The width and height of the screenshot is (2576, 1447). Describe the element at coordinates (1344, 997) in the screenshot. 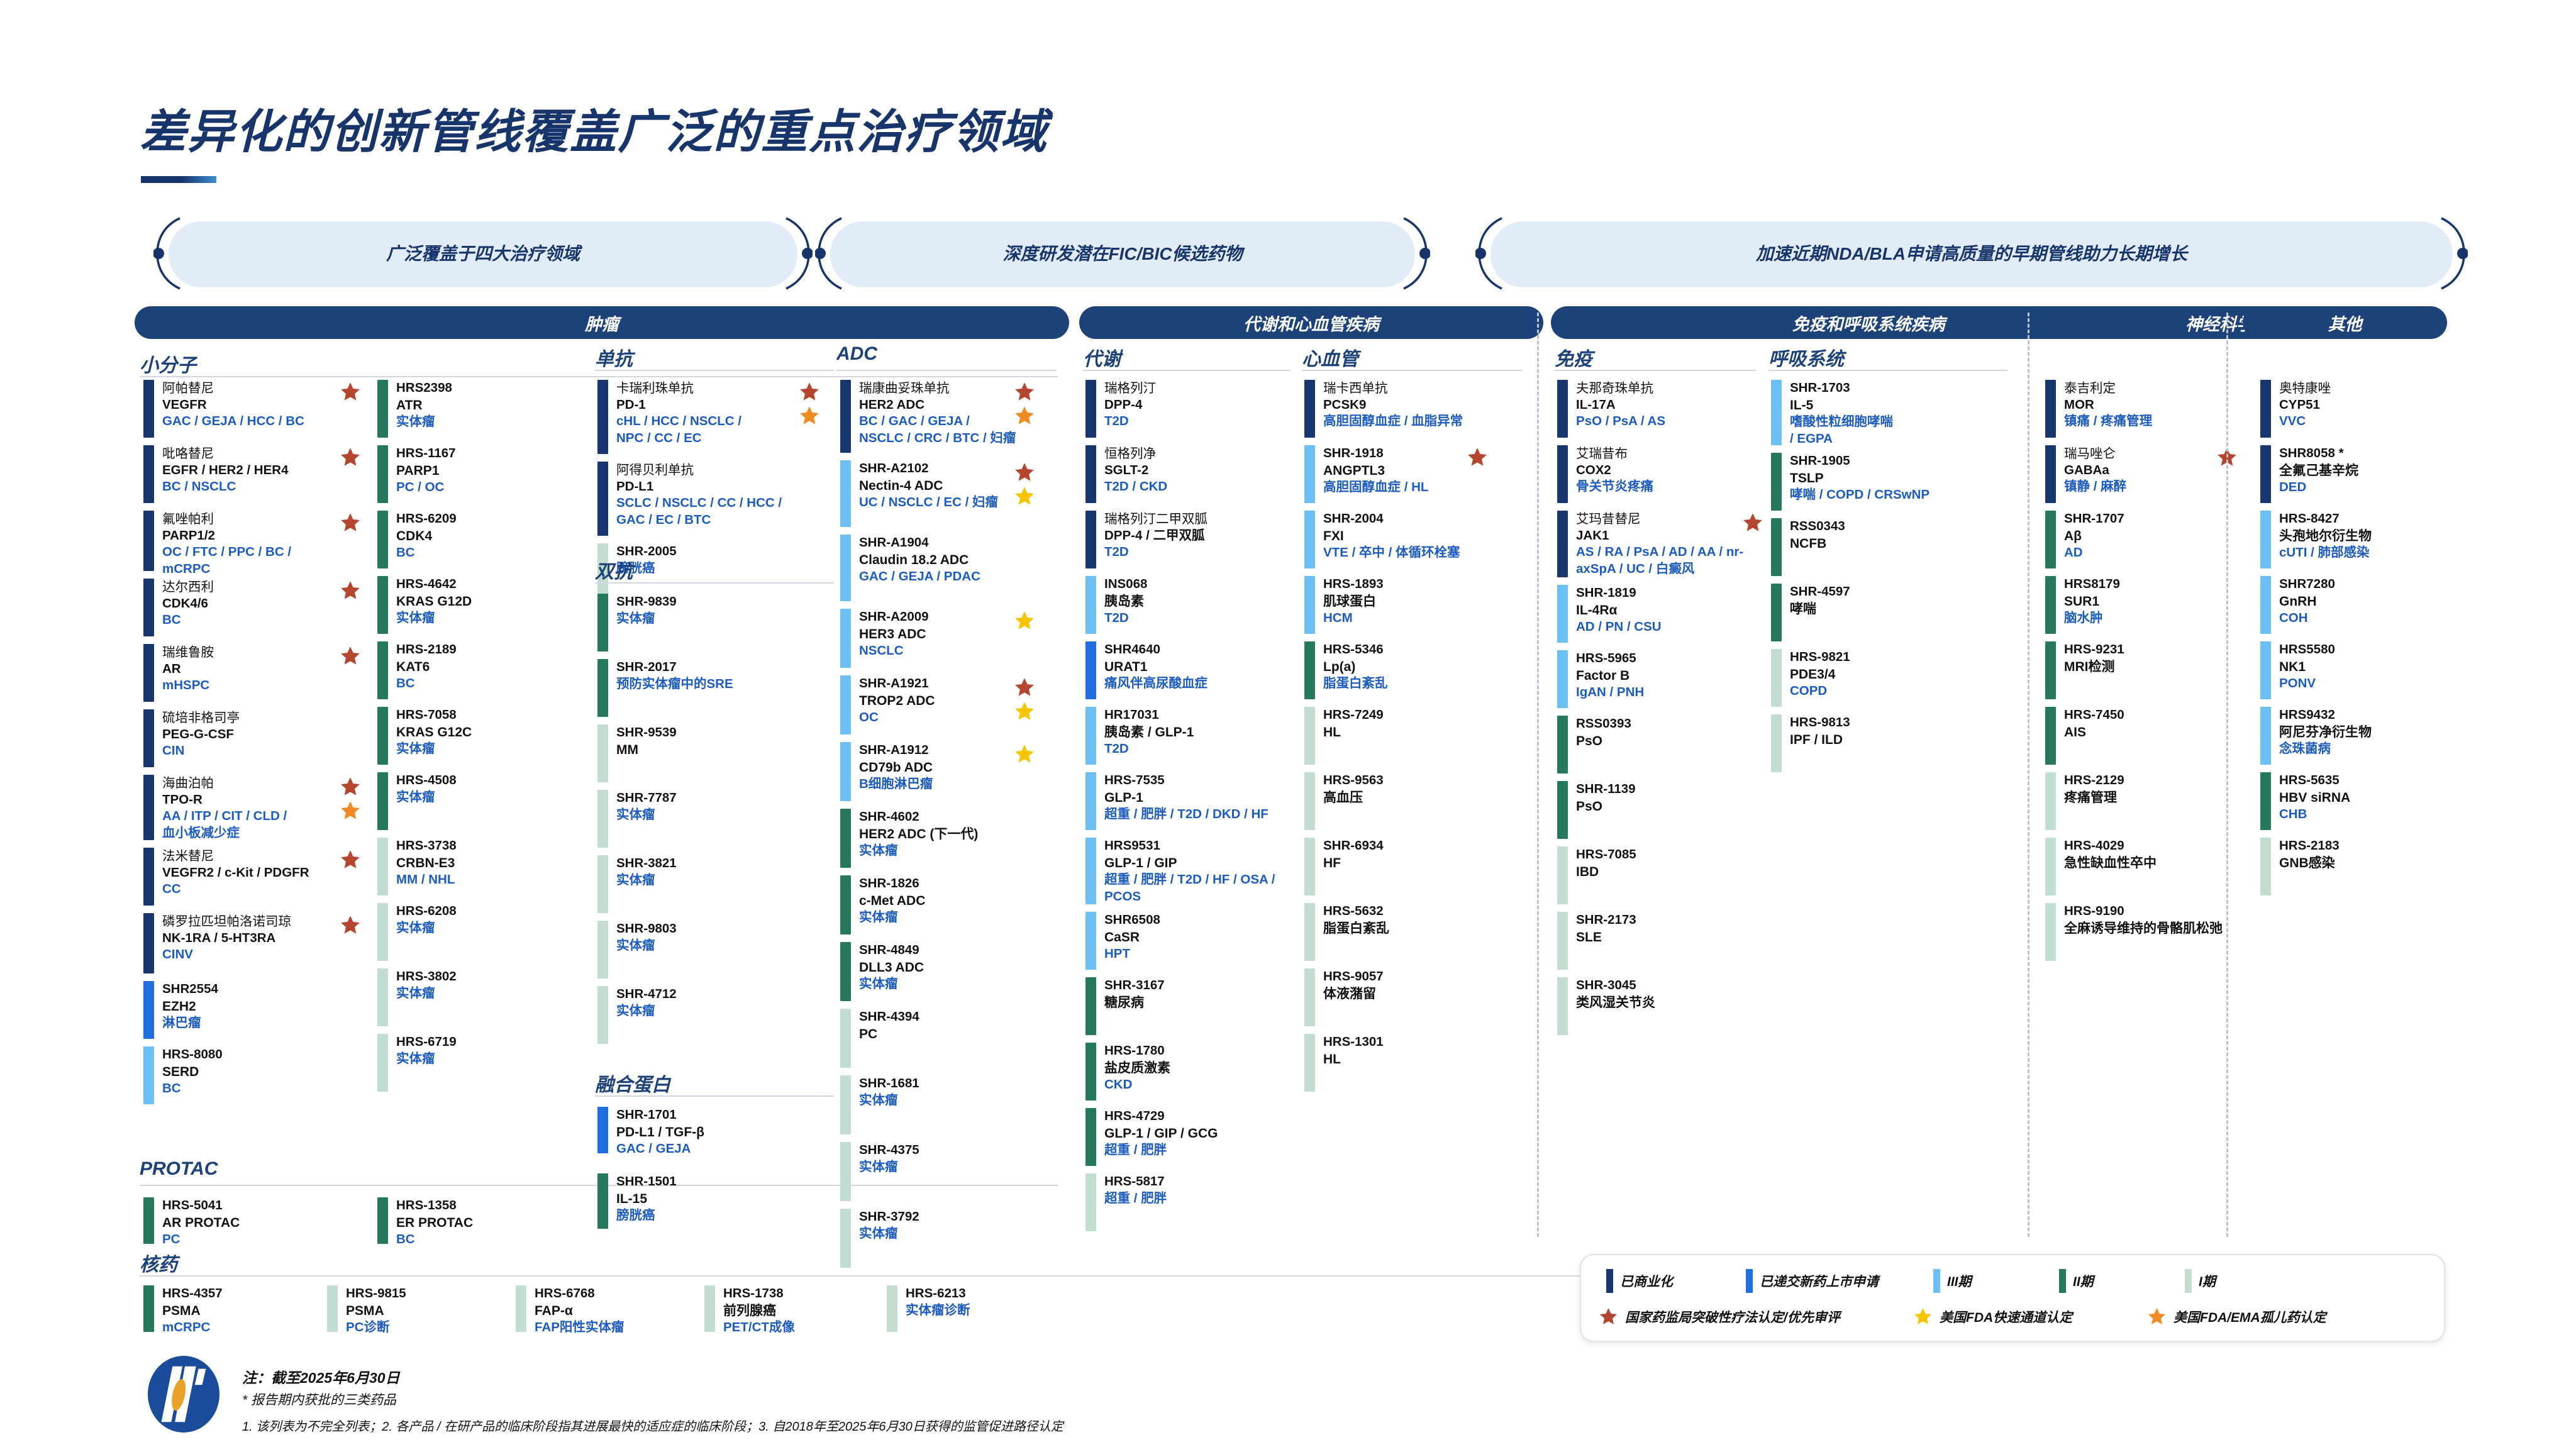

I see `pipeline-card: HRS-9057 体液潴留` at that location.